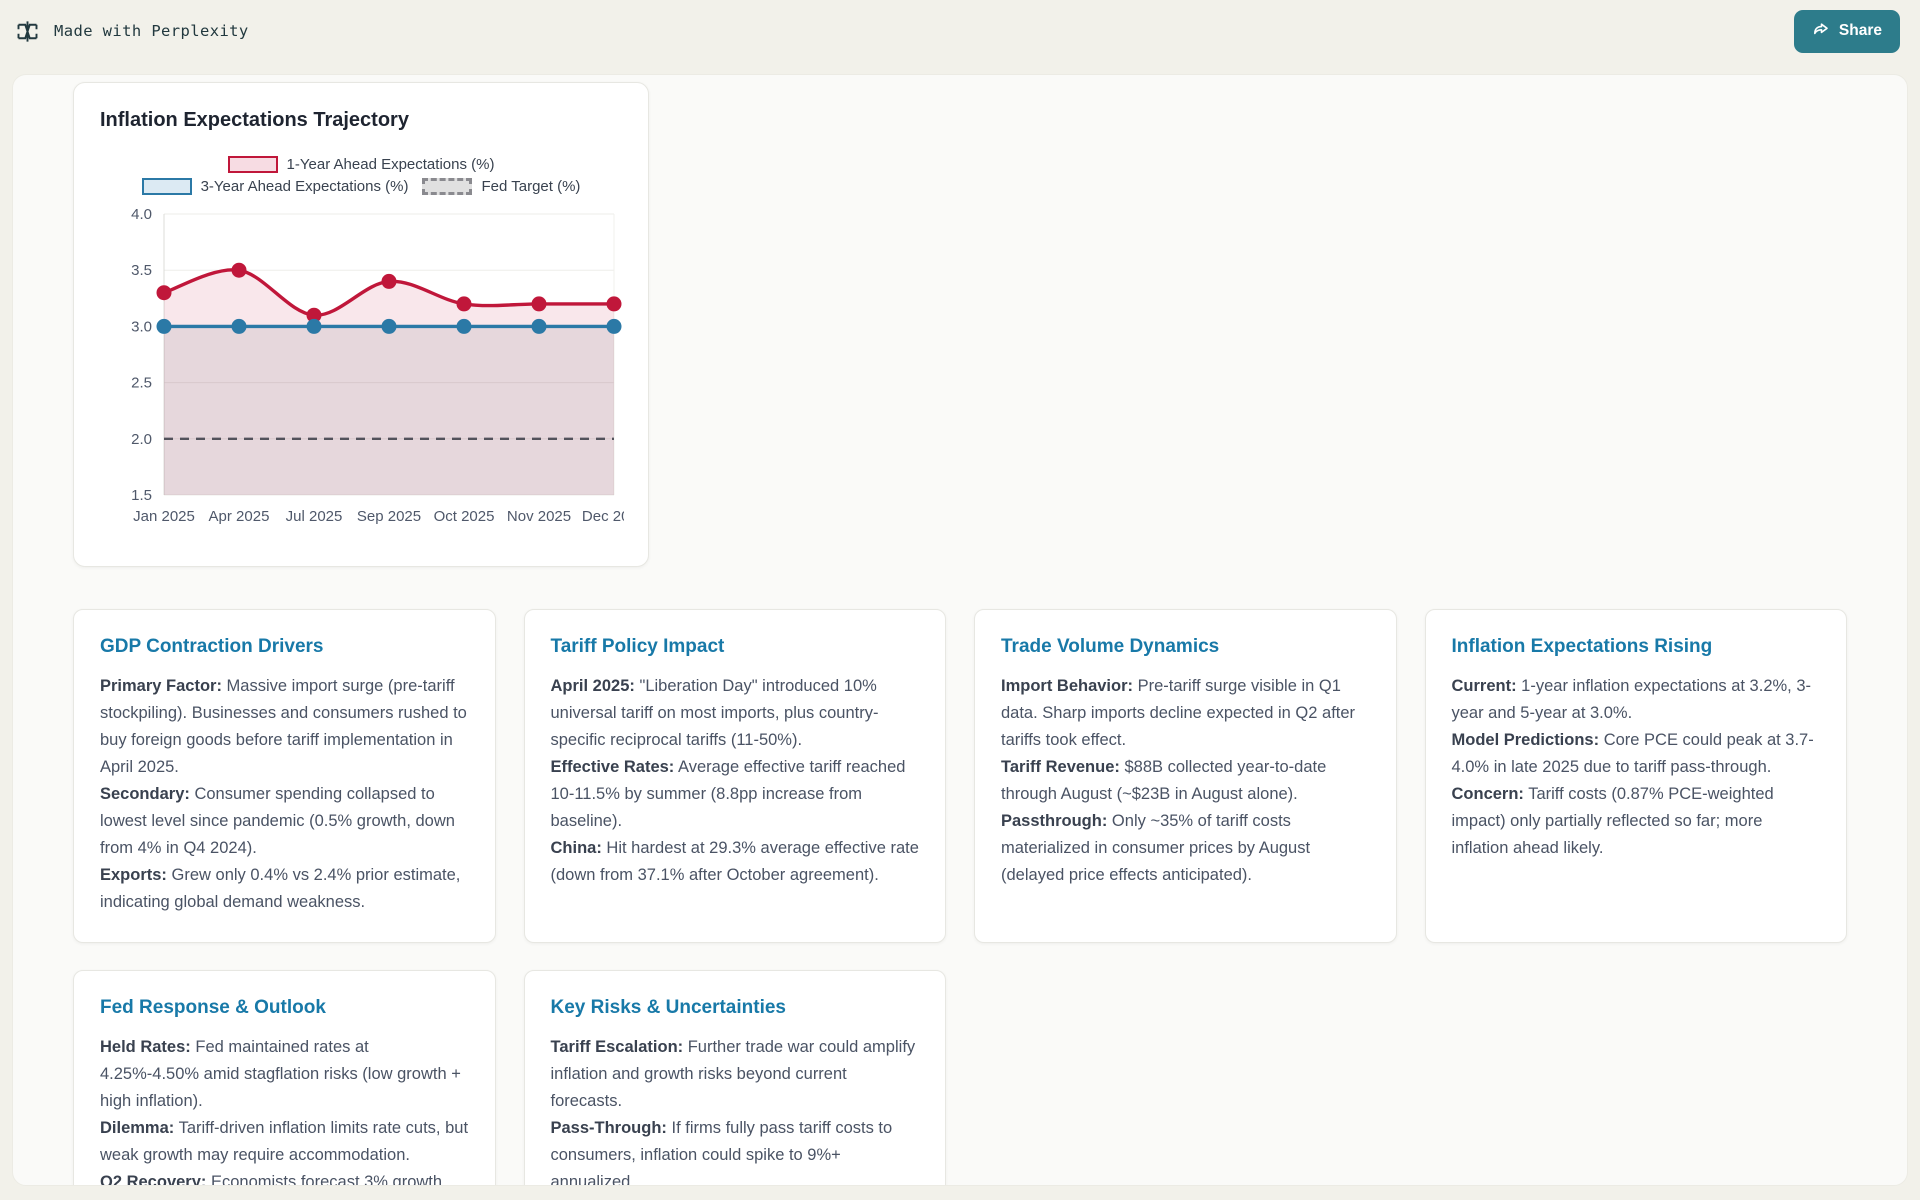 The image size is (1920, 1200). Describe the element at coordinates (617, 1047) in the screenshot. I see `card-item-label: Tariff Escalation:` at that location.